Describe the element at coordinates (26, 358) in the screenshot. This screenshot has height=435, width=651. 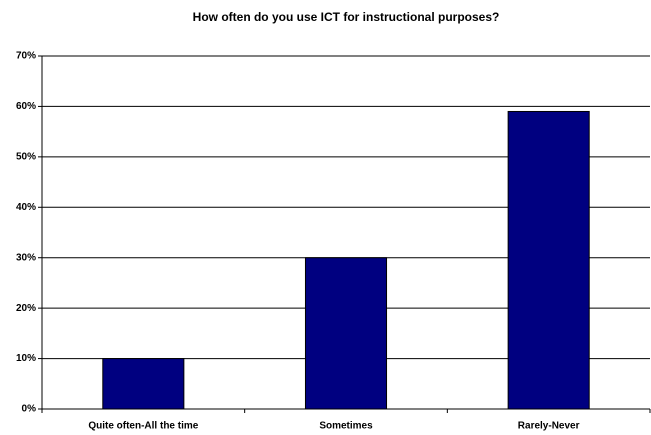
I see `y-tick-label: 10%` at that location.